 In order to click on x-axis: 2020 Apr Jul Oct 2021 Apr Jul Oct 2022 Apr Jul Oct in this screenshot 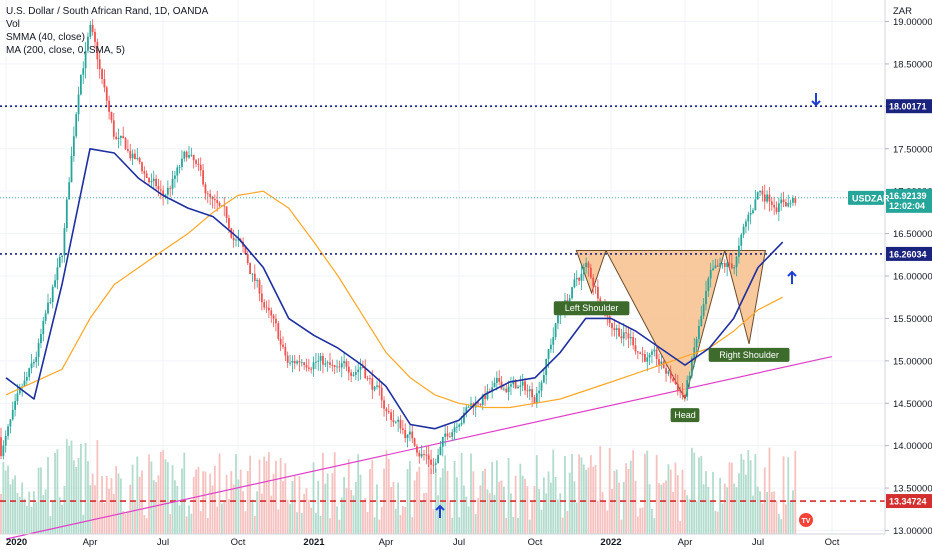, I will do `click(423, 542)`.